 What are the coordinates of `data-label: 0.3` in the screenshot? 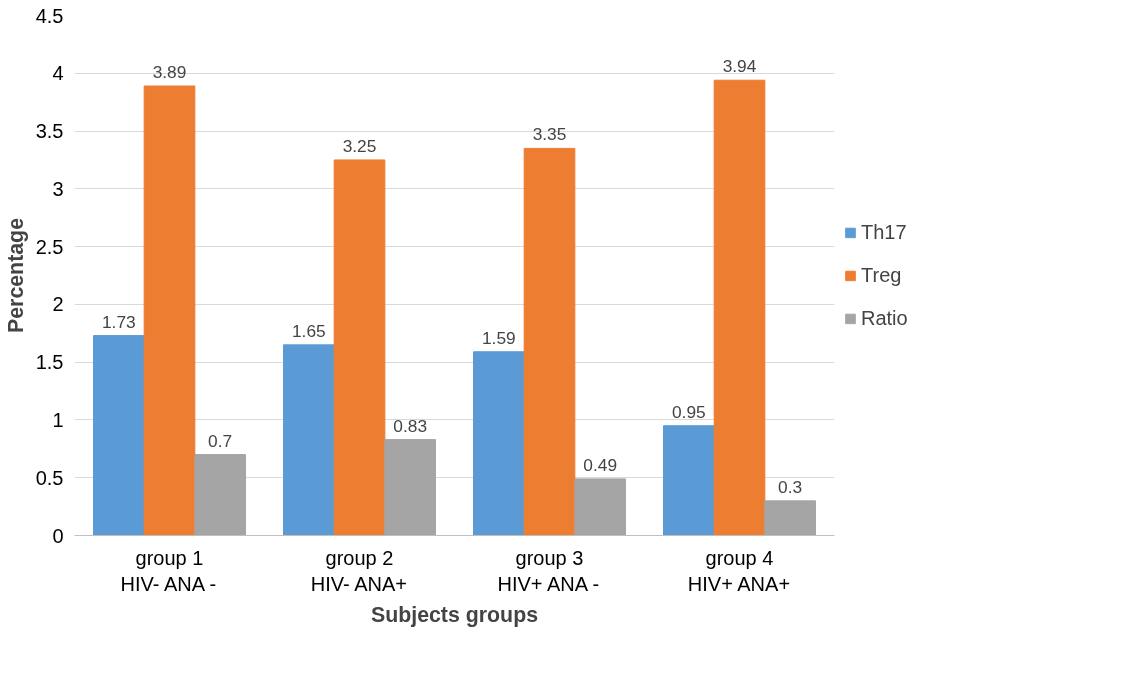 It's located at (790, 486).